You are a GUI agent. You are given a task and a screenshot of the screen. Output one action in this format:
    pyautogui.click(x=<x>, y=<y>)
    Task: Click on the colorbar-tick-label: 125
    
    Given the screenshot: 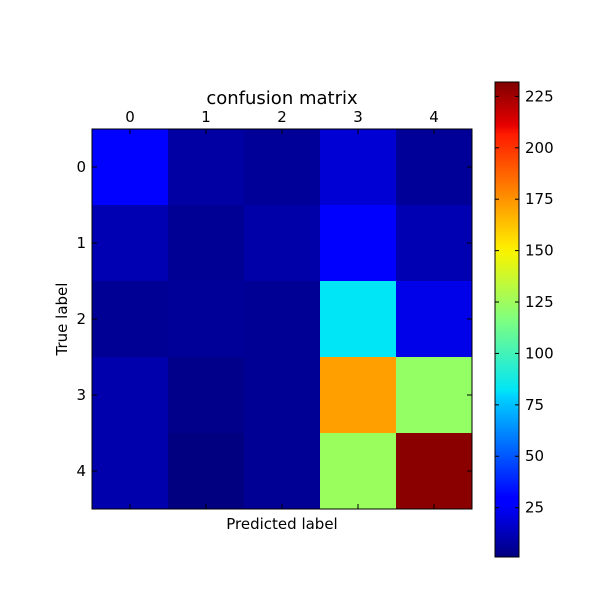 What is the action you would take?
    pyautogui.click(x=539, y=302)
    